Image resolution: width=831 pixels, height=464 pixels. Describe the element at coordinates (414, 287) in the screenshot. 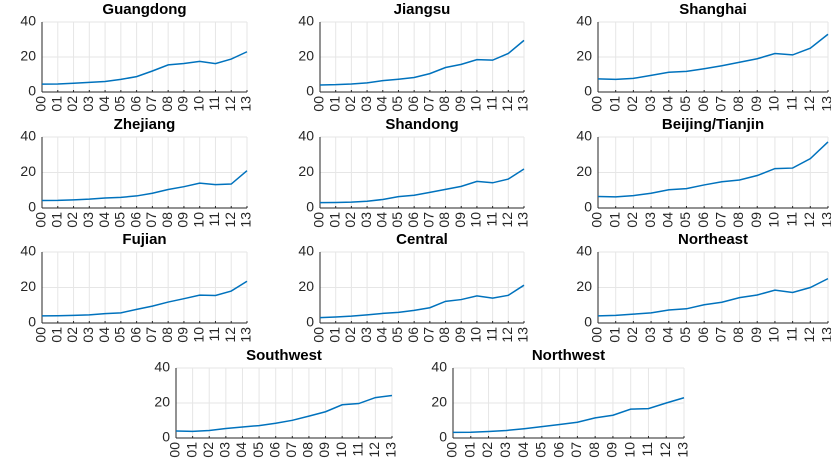

I see `subplot: Central 00 01 02 03 04 05 06 07 08 09 10 11 12 13 0 20 40` at that location.